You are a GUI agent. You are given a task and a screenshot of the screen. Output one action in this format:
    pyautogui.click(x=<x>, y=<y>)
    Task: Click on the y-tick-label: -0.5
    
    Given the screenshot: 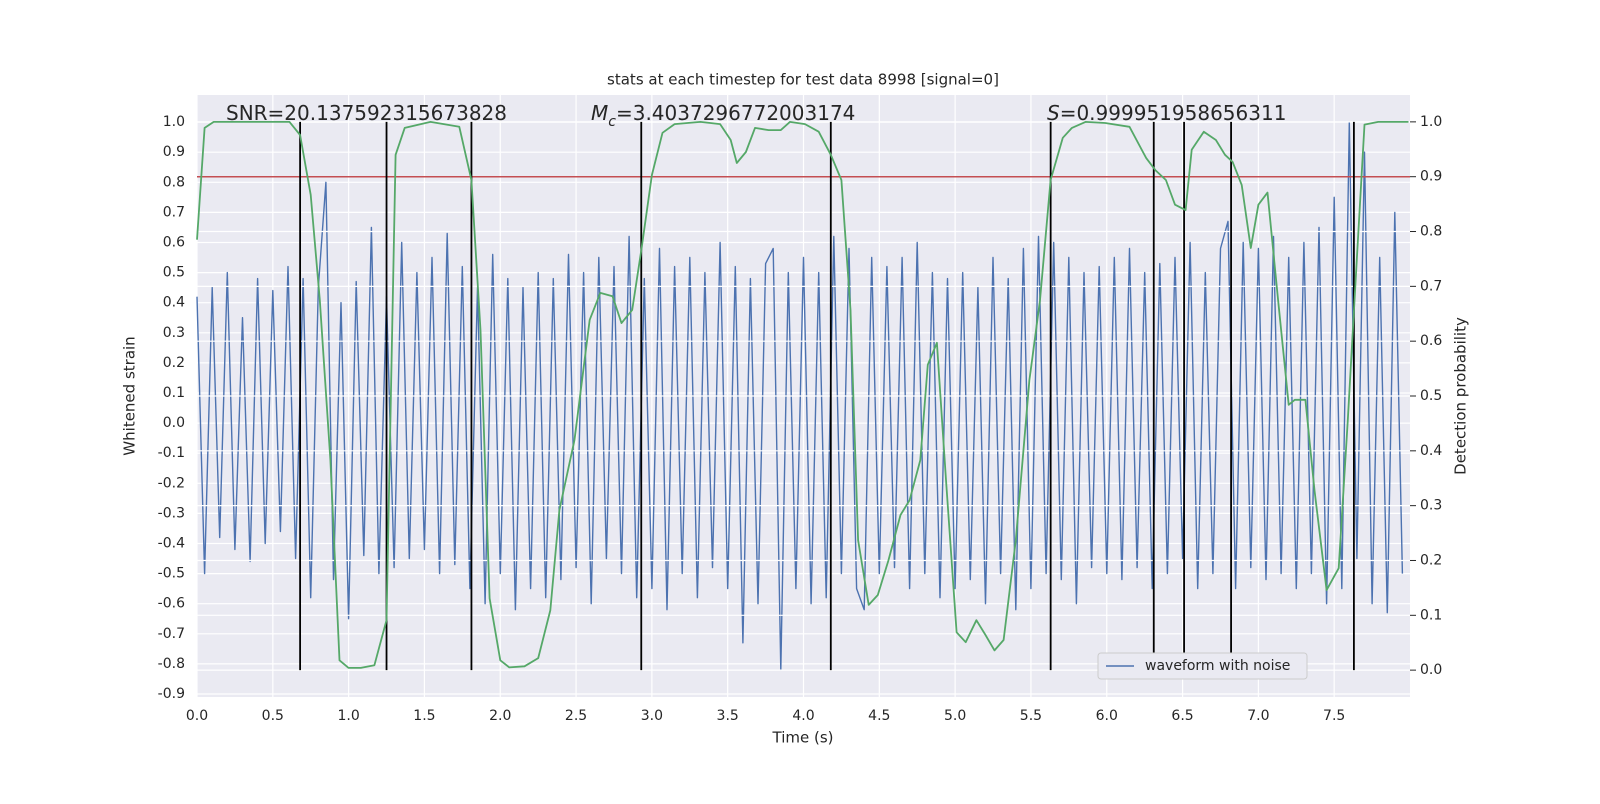 What is the action you would take?
    pyautogui.click(x=171, y=574)
    